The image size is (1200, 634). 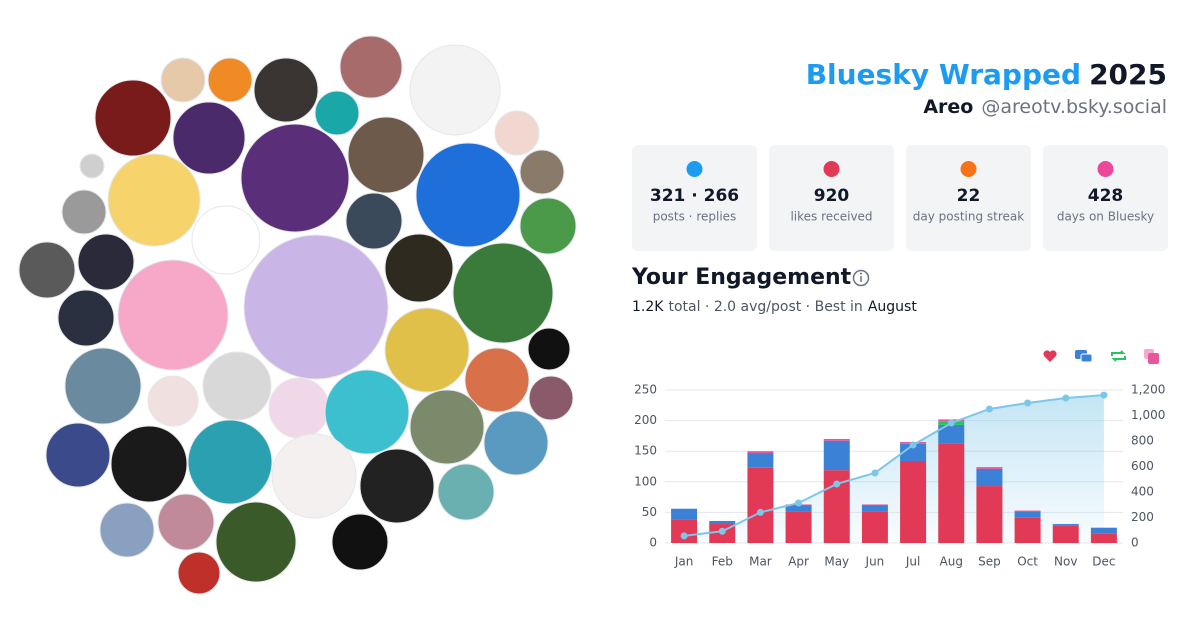 I want to click on summary-text: total · 2.0 avg/post · Best in, so click(x=765, y=307).